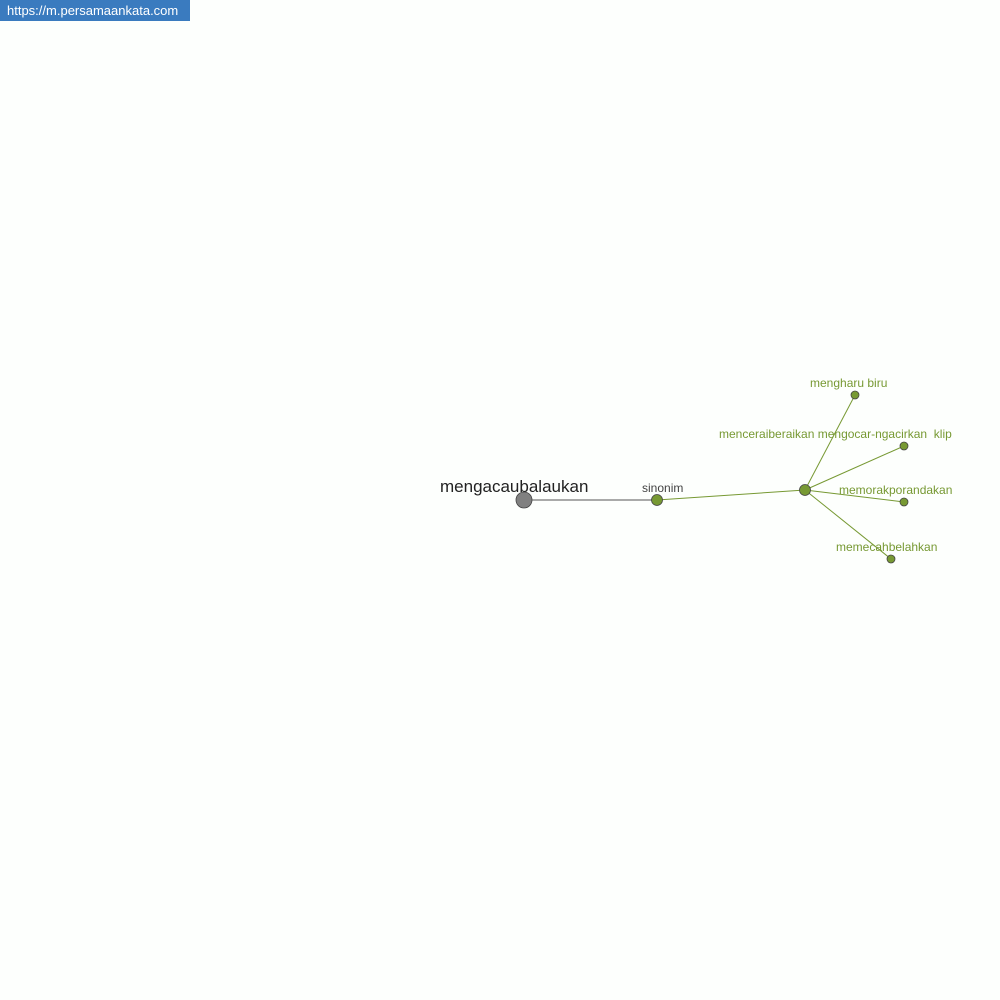 This screenshot has height=1000, width=1000. Describe the element at coordinates (835, 434) in the screenshot. I see `word-label: menceraiberaikan mengocar-ngacirkan klip` at that location.